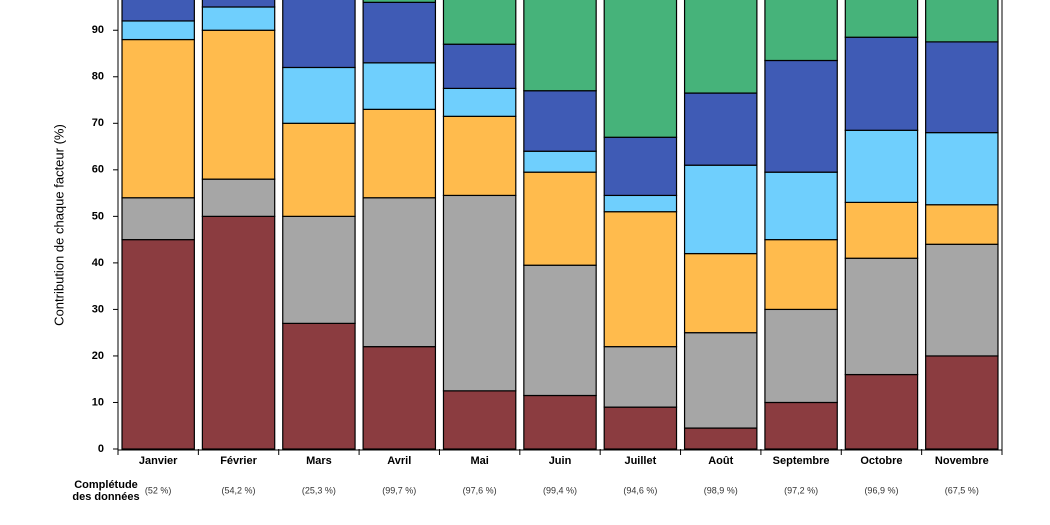 The width and height of the screenshot is (1050, 525). I want to click on completeness-label: (54,2 %), so click(239, 490).